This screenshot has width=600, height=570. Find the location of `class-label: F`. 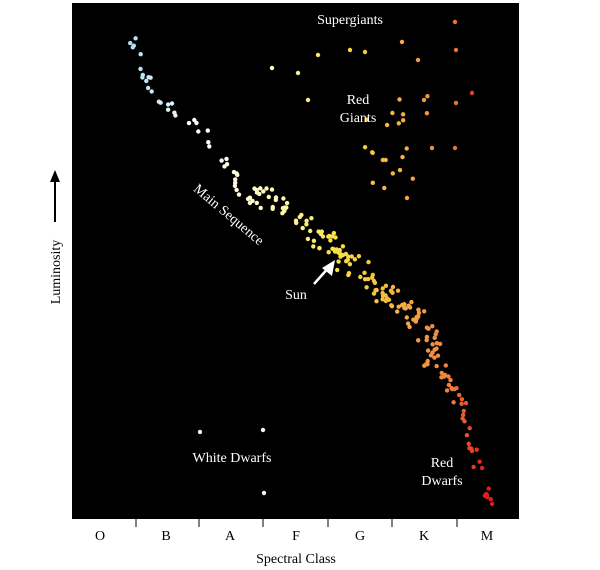

class-label: F is located at coordinates (296, 536).